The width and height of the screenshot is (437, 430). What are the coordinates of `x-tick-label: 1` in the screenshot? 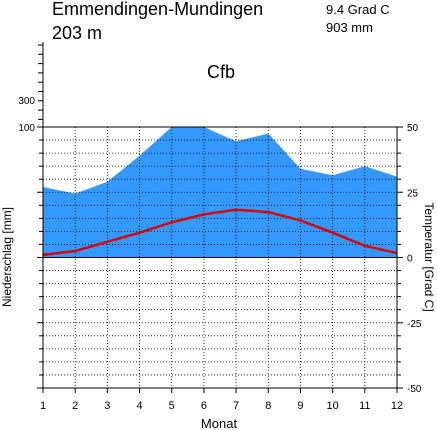 It's located at (43, 406).